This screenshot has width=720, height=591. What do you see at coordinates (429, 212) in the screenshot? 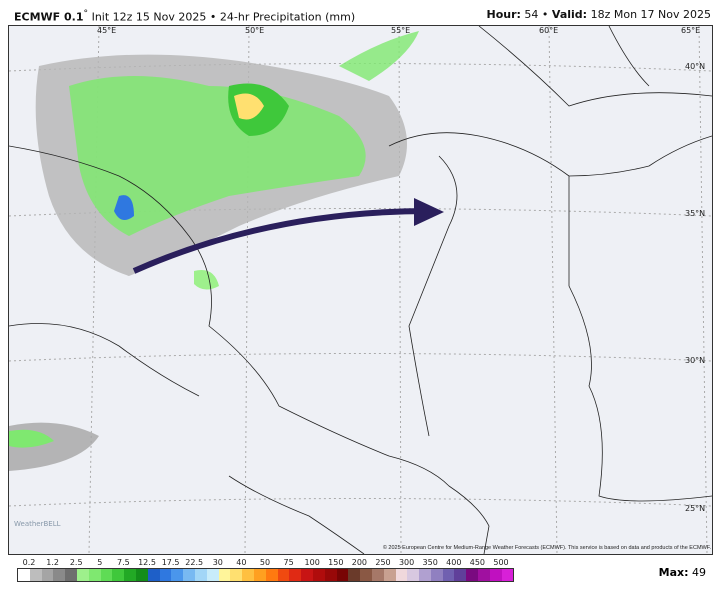
I see `arrow-head-icon` at bounding box center [429, 212].